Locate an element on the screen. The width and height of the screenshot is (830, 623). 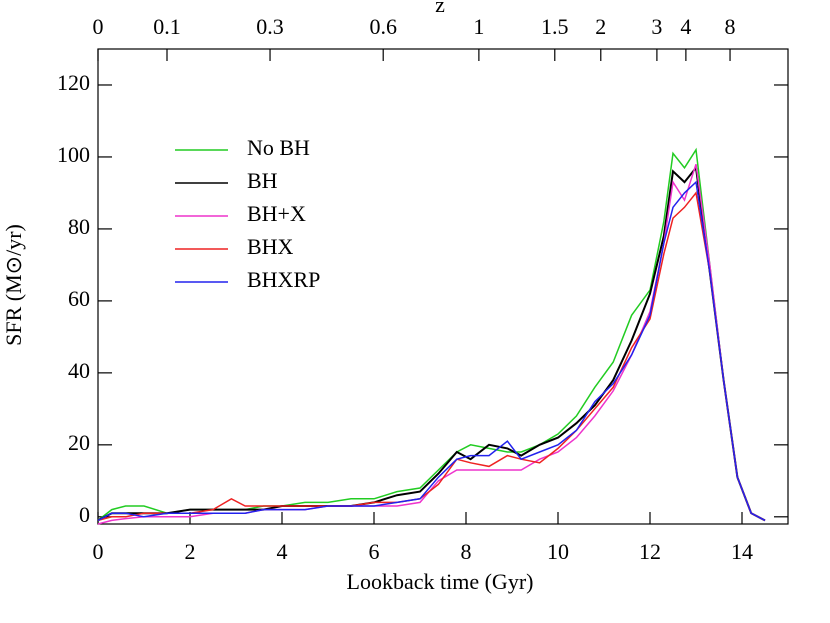
legend-label: BHX is located at coordinates (270, 246).